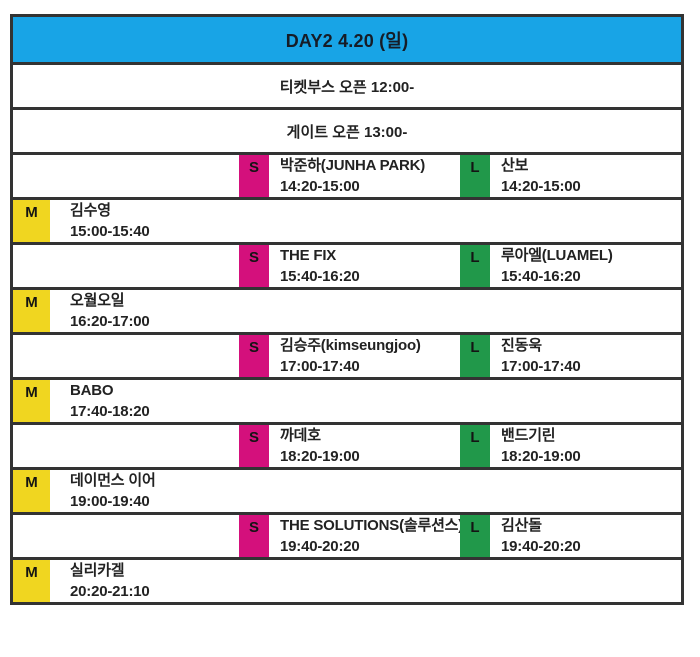  I want to click on act-name: 데이먼스 이어, so click(113, 480).